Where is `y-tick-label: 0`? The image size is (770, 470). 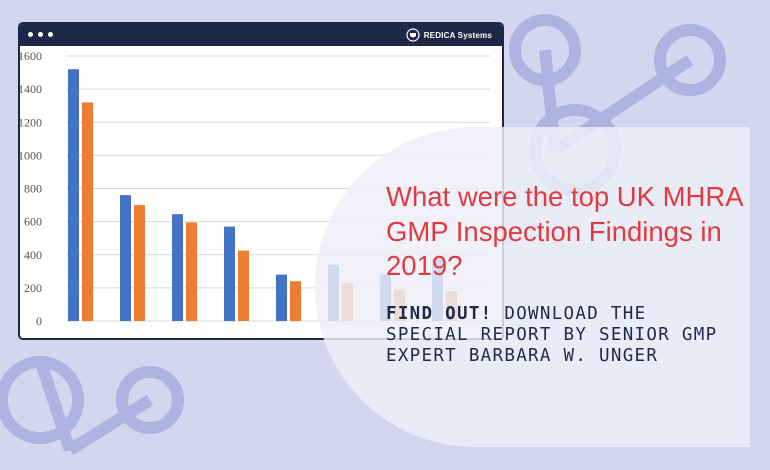
y-tick-label: 0 is located at coordinates (39, 321).